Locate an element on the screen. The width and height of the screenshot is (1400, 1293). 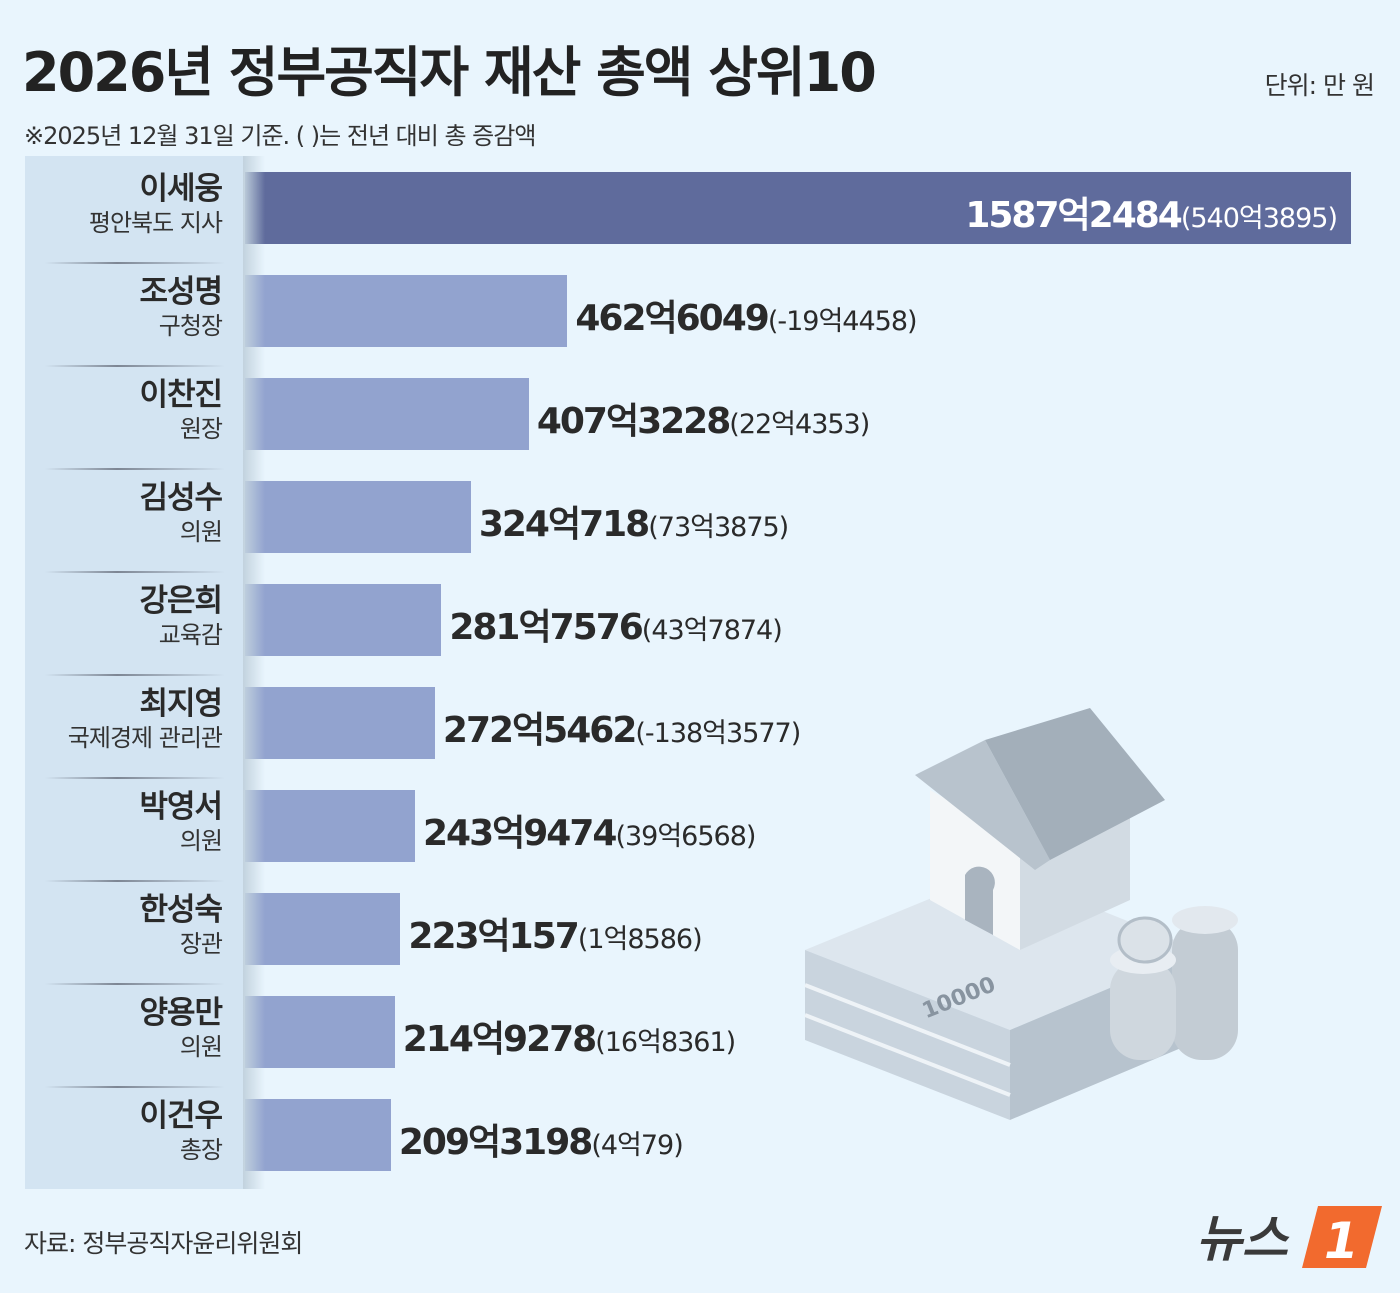
house-money-illustration: 10000 is located at coordinates (1021, 914).